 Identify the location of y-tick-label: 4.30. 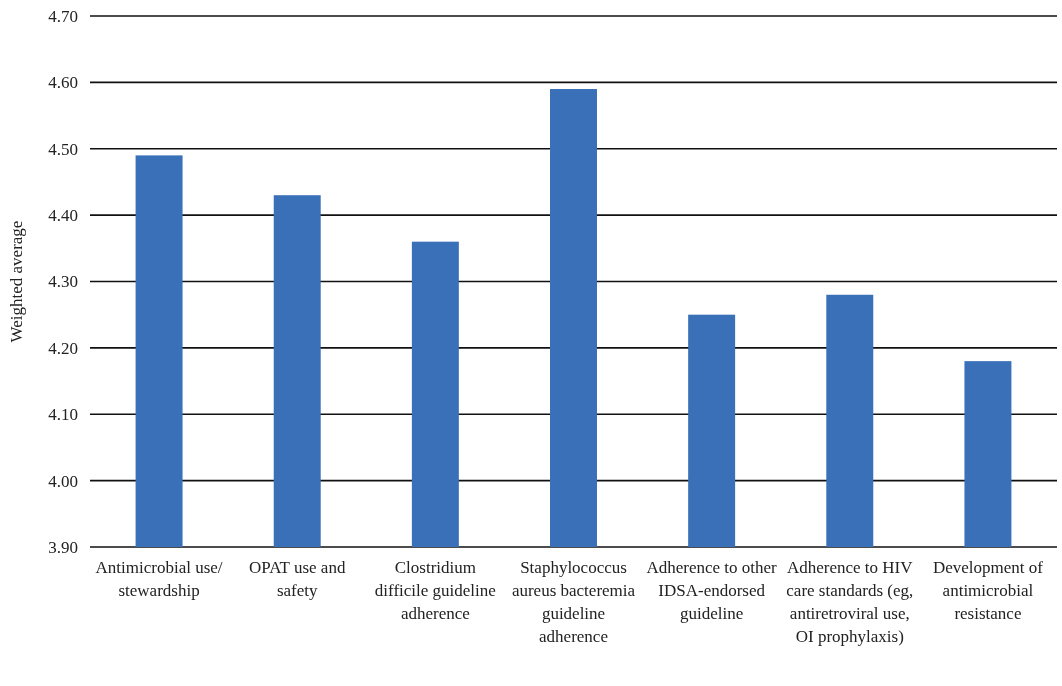
(63, 282).